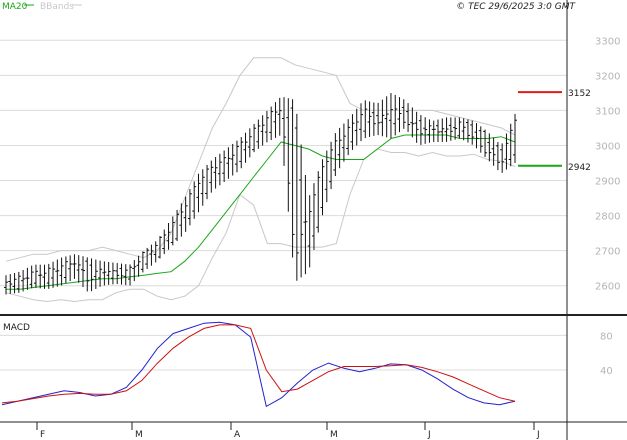  Describe the element at coordinates (607, 76) in the screenshot. I see `price-y-tick-label: 3200` at that location.